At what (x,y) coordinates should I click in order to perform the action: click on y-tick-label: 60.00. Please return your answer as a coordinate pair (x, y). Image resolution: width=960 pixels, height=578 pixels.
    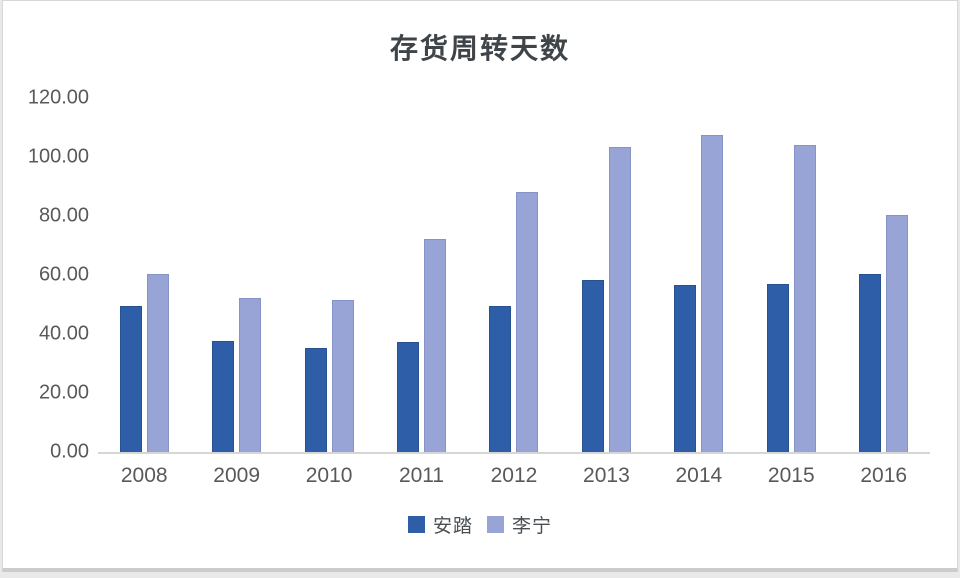
    Looking at the image, I should click on (63, 274).